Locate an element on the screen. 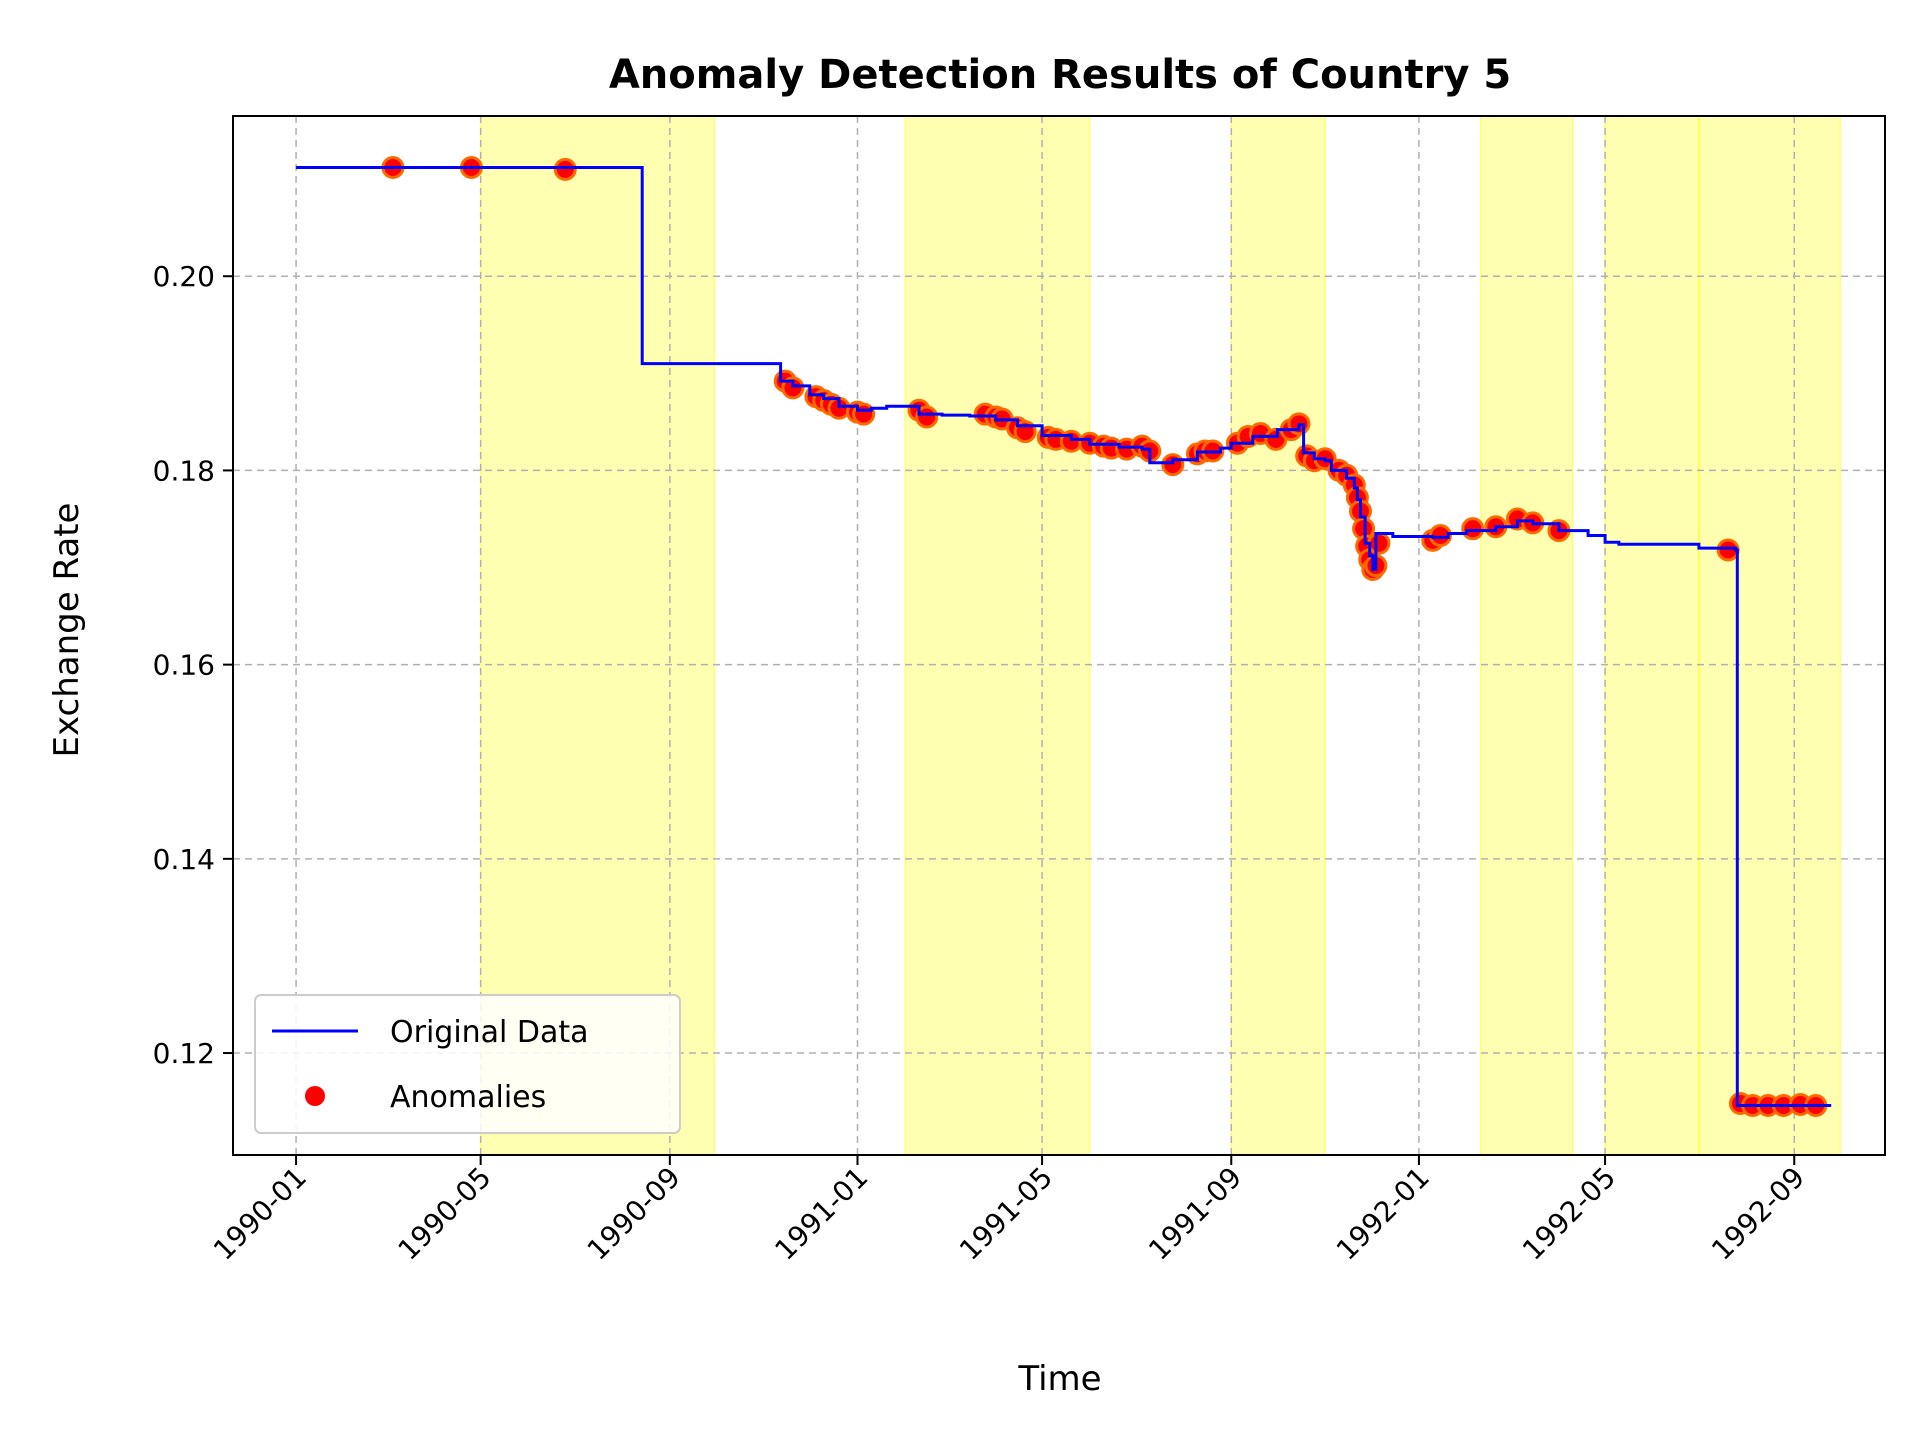  y-tick-label-1: 0.14 is located at coordinates (184, 859).